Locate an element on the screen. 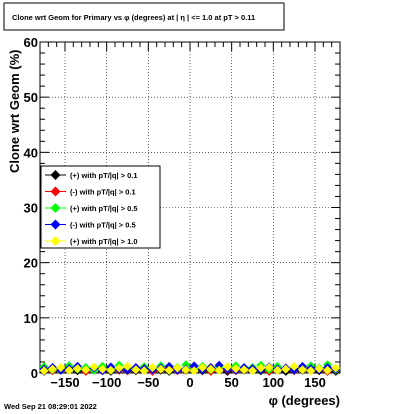 The width and height of the screenshot is (400, 414). legend-entry-label: (+) with pT/|q| > 0.1 is located at coordinates (104, 175).